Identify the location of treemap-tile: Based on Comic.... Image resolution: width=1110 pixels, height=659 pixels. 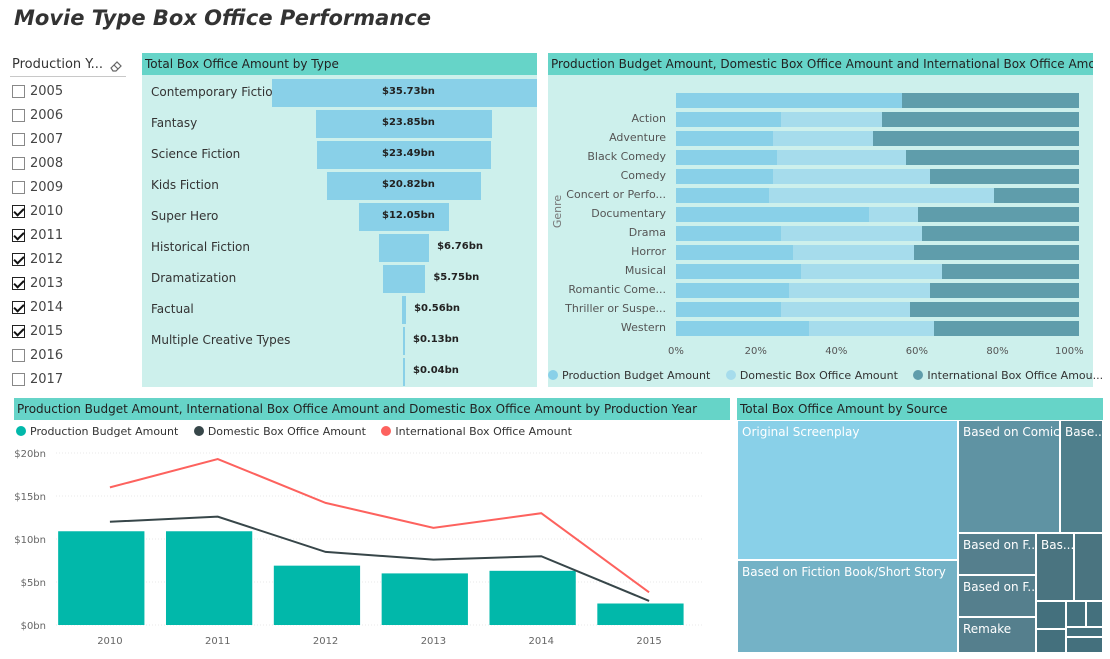
(1009, 476).